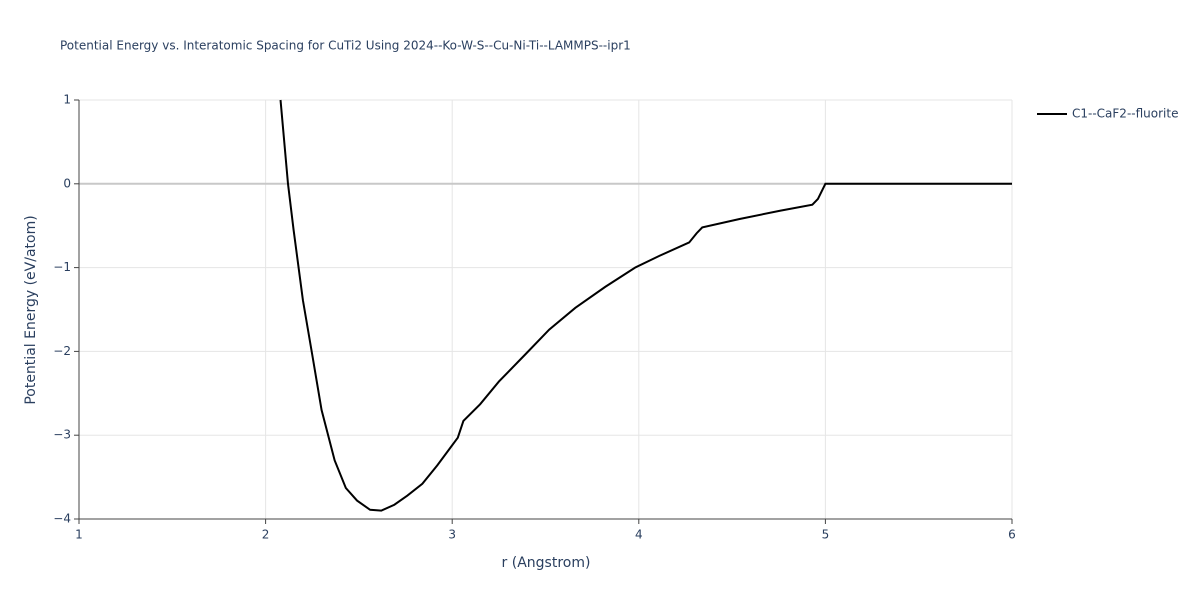 The width and height of the screenshot is (1200, 600). What do you see at coordinates (79, 535) in the screenshot?
I see `x-tick-label: 1` at bounding box center [79, 535].